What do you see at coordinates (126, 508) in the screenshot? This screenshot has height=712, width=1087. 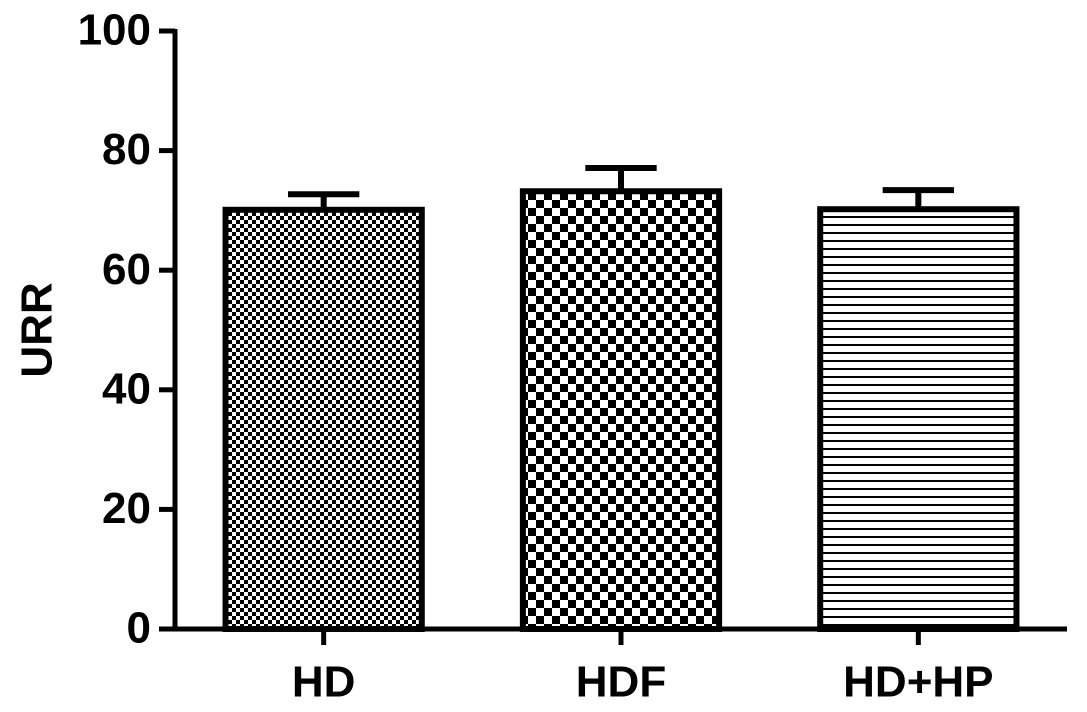 I see `y-tick-label: 20` at bounding box center [126, 508].